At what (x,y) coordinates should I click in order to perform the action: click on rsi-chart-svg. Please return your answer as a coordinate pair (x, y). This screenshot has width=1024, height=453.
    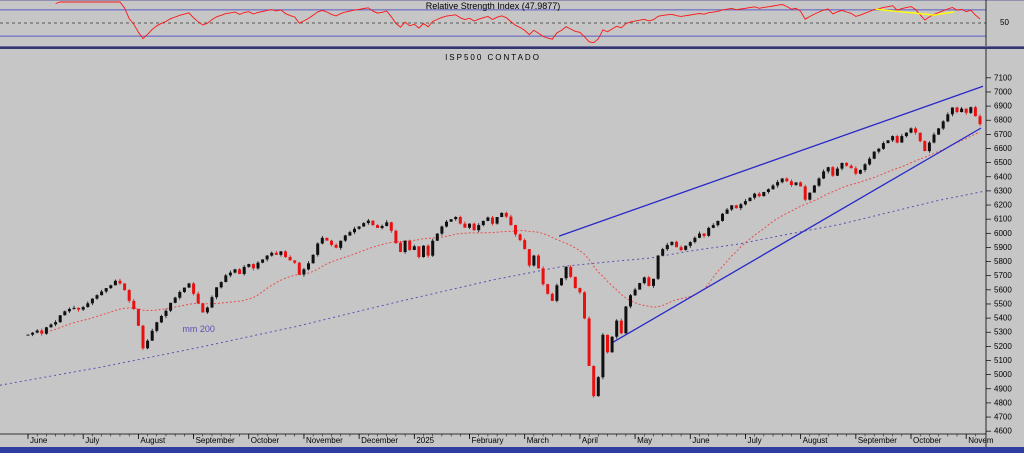
    Looking at the image, I should click on (512, 23).